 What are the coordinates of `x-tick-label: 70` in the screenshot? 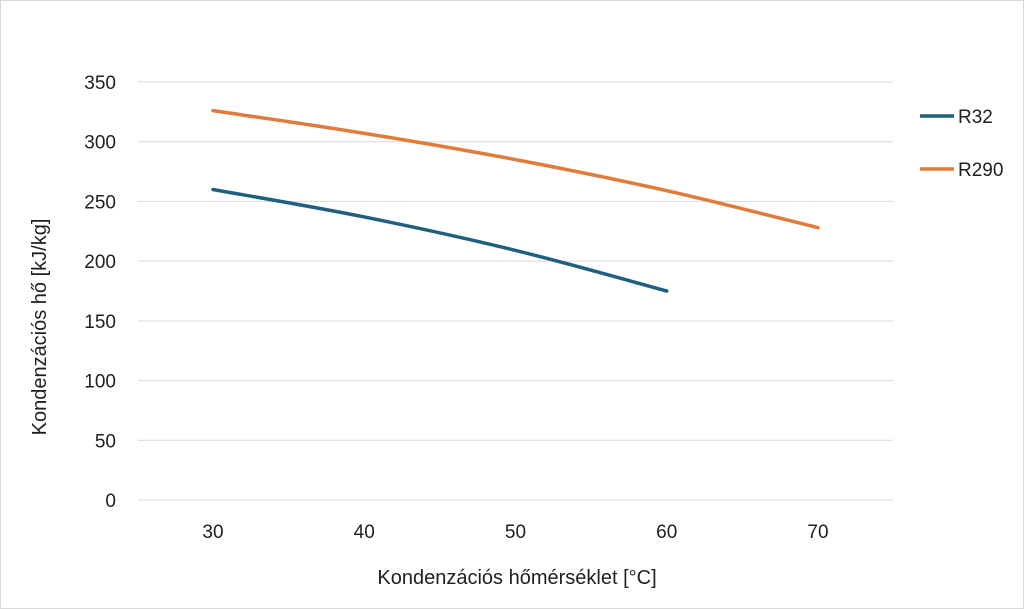 It's located at (817, 532).